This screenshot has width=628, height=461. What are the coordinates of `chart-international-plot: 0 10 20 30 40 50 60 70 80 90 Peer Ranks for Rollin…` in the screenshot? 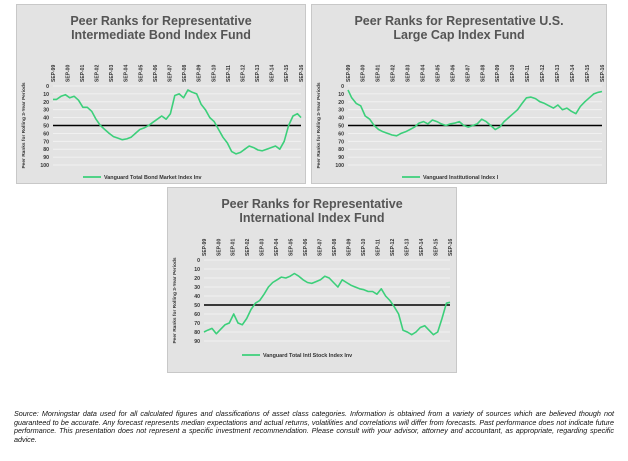 It's located at (313, 299).